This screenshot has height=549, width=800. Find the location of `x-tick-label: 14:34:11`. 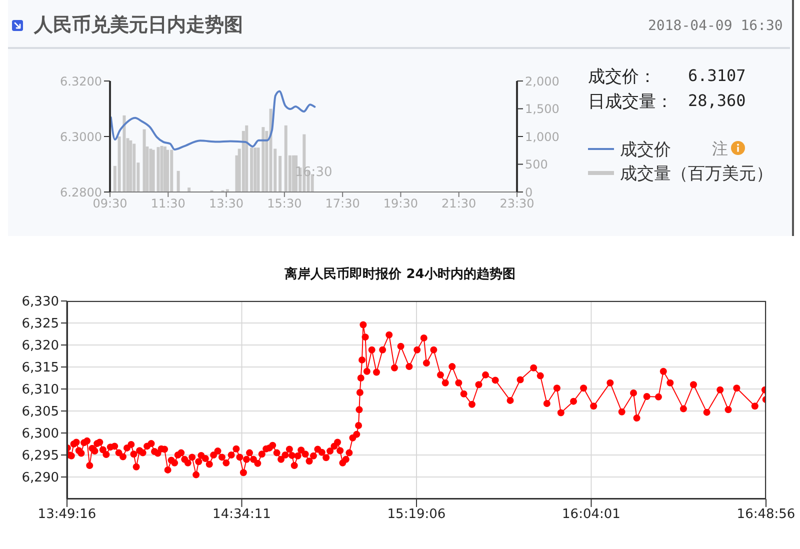

x-tick-label: 14:34:11 is located at coordinates (241, 514).